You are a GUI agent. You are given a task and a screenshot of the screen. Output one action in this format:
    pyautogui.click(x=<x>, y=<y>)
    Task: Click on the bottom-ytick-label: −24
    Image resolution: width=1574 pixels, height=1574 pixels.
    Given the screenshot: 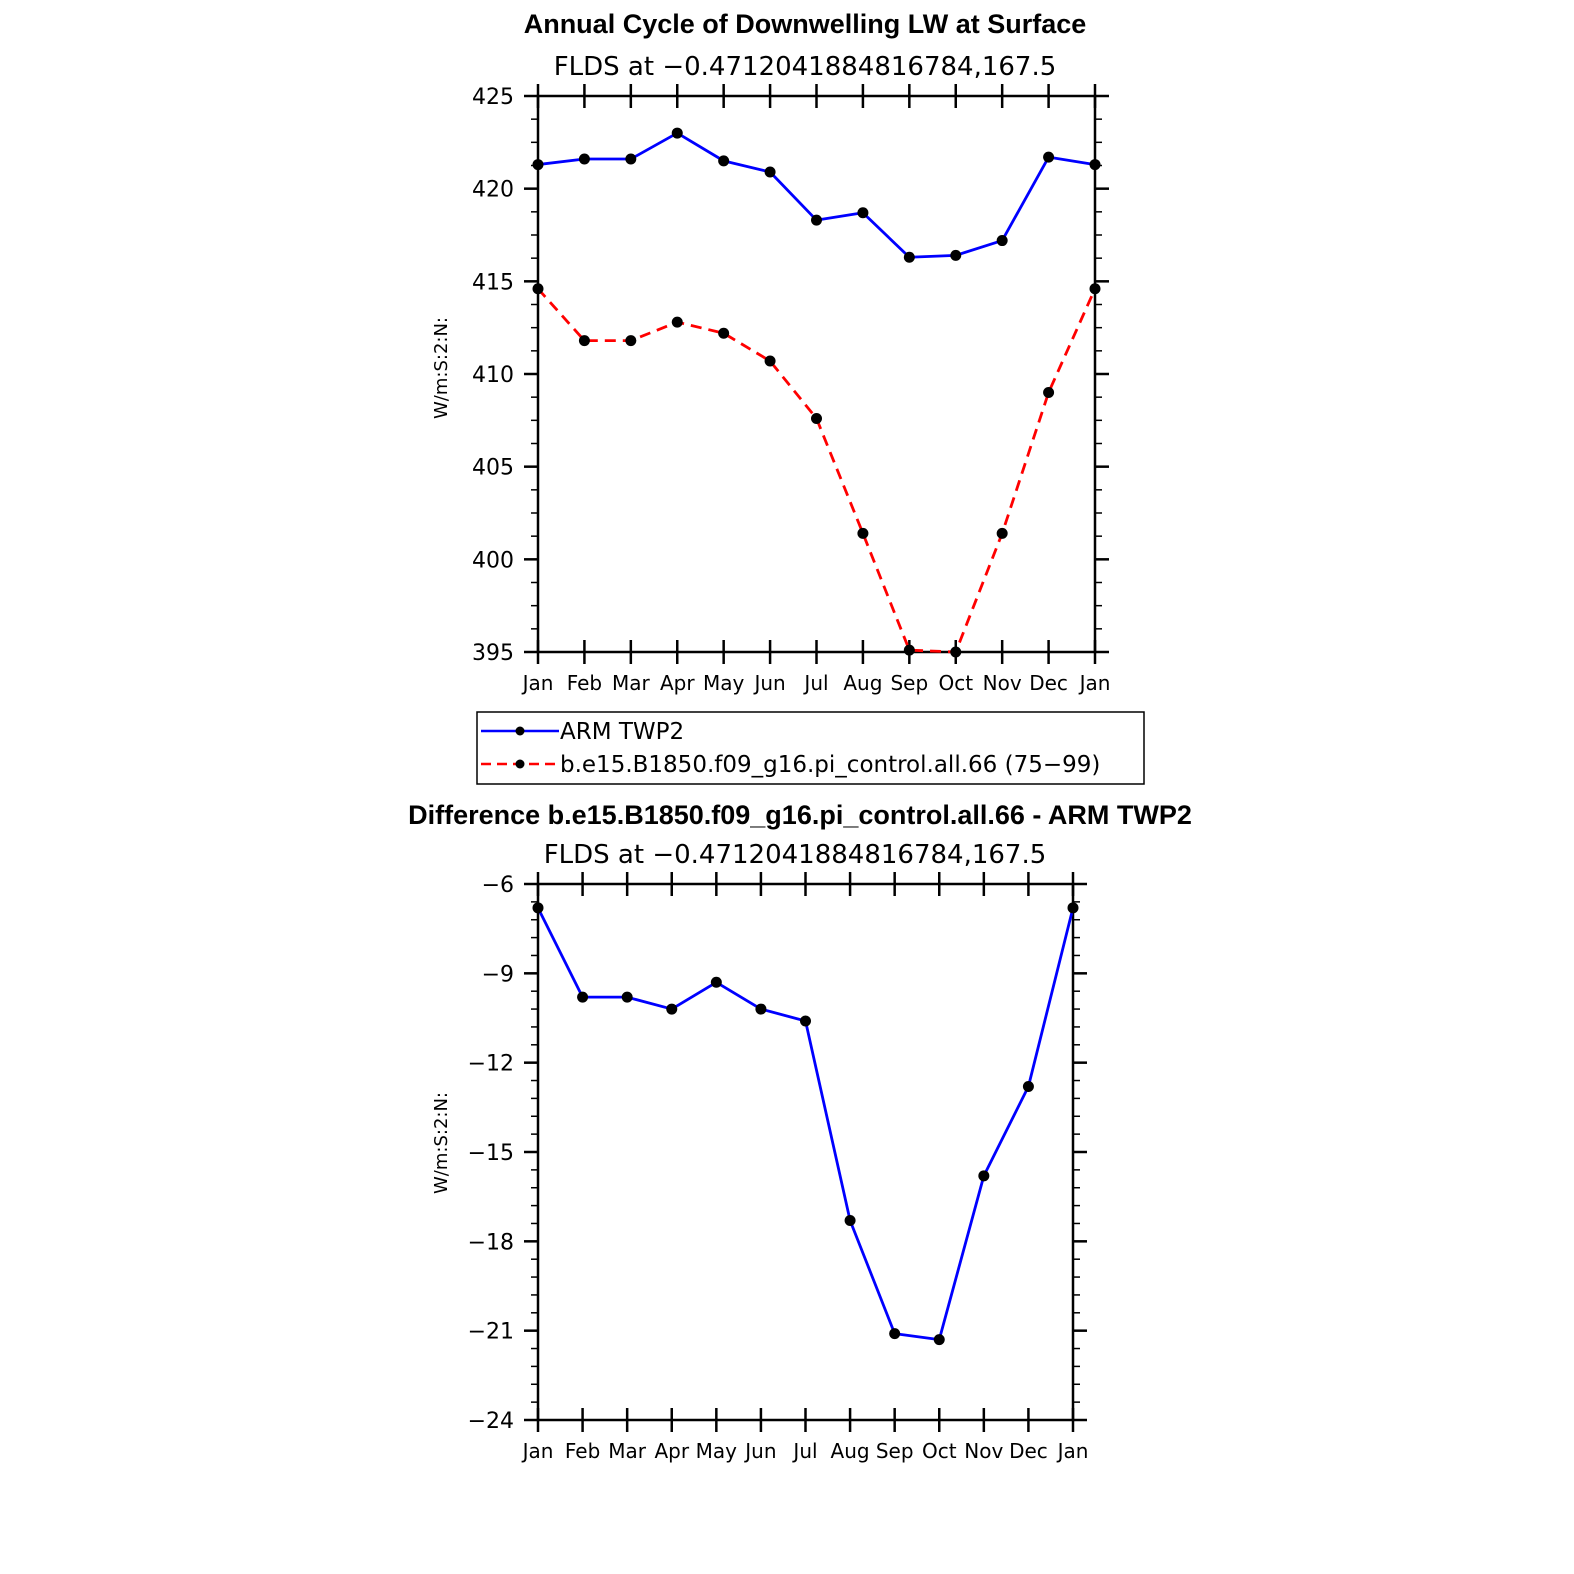 What is the action you would take?
    pyautogui.click(x=491, y=1421)
    